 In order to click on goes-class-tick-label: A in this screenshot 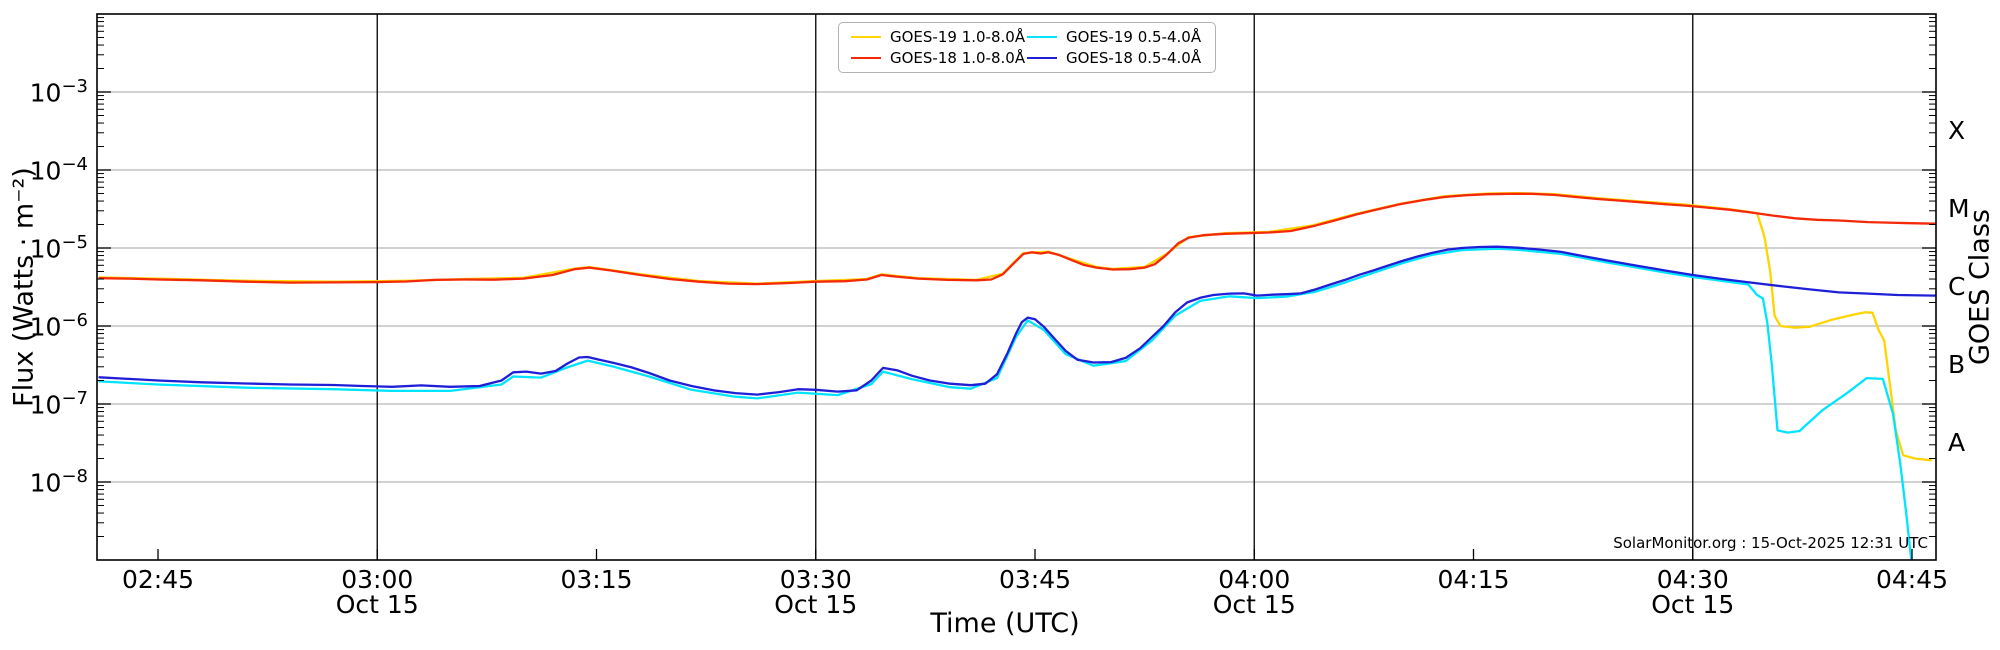, I will do `click(1957, 442)`.